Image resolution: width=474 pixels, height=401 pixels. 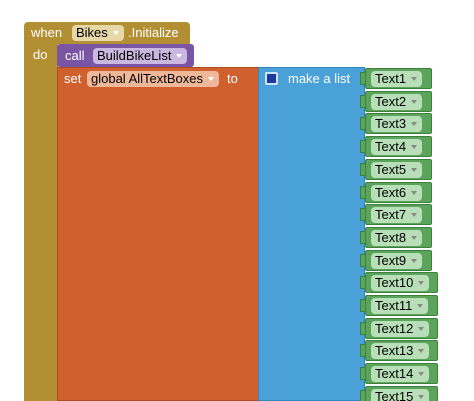 I want to click on event-body, so click(x=41, y=222).